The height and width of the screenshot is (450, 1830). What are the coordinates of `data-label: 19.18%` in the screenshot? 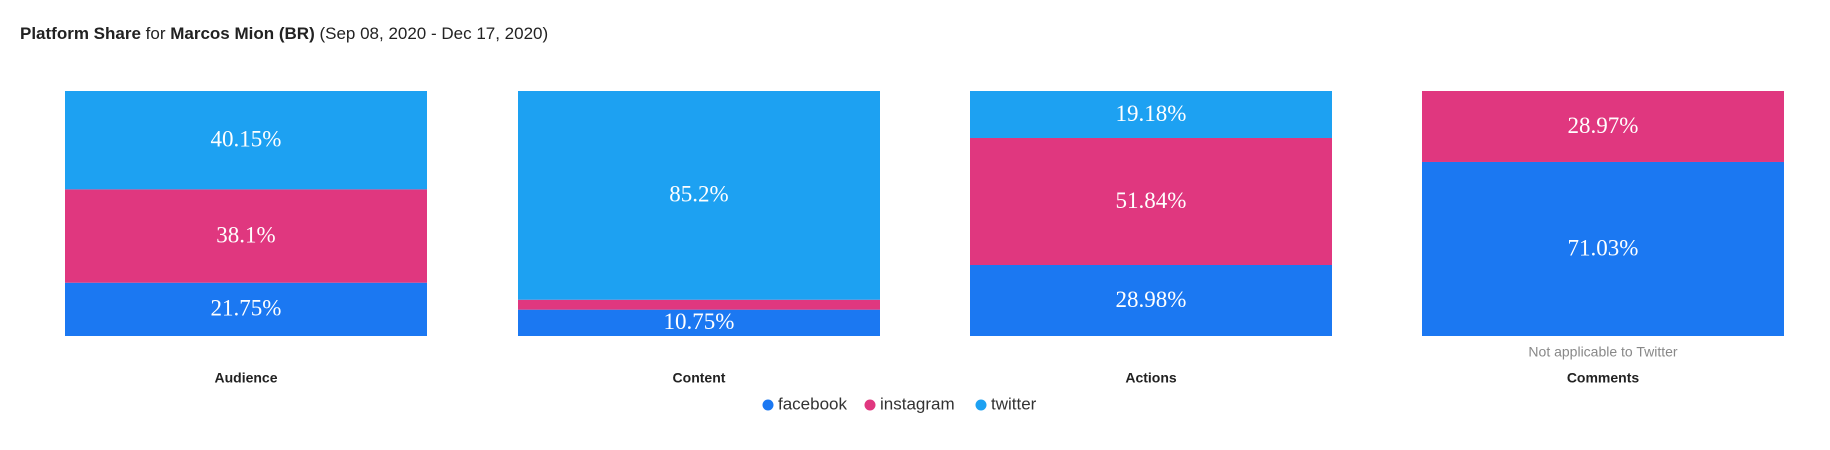 It's located at (1151, 113).